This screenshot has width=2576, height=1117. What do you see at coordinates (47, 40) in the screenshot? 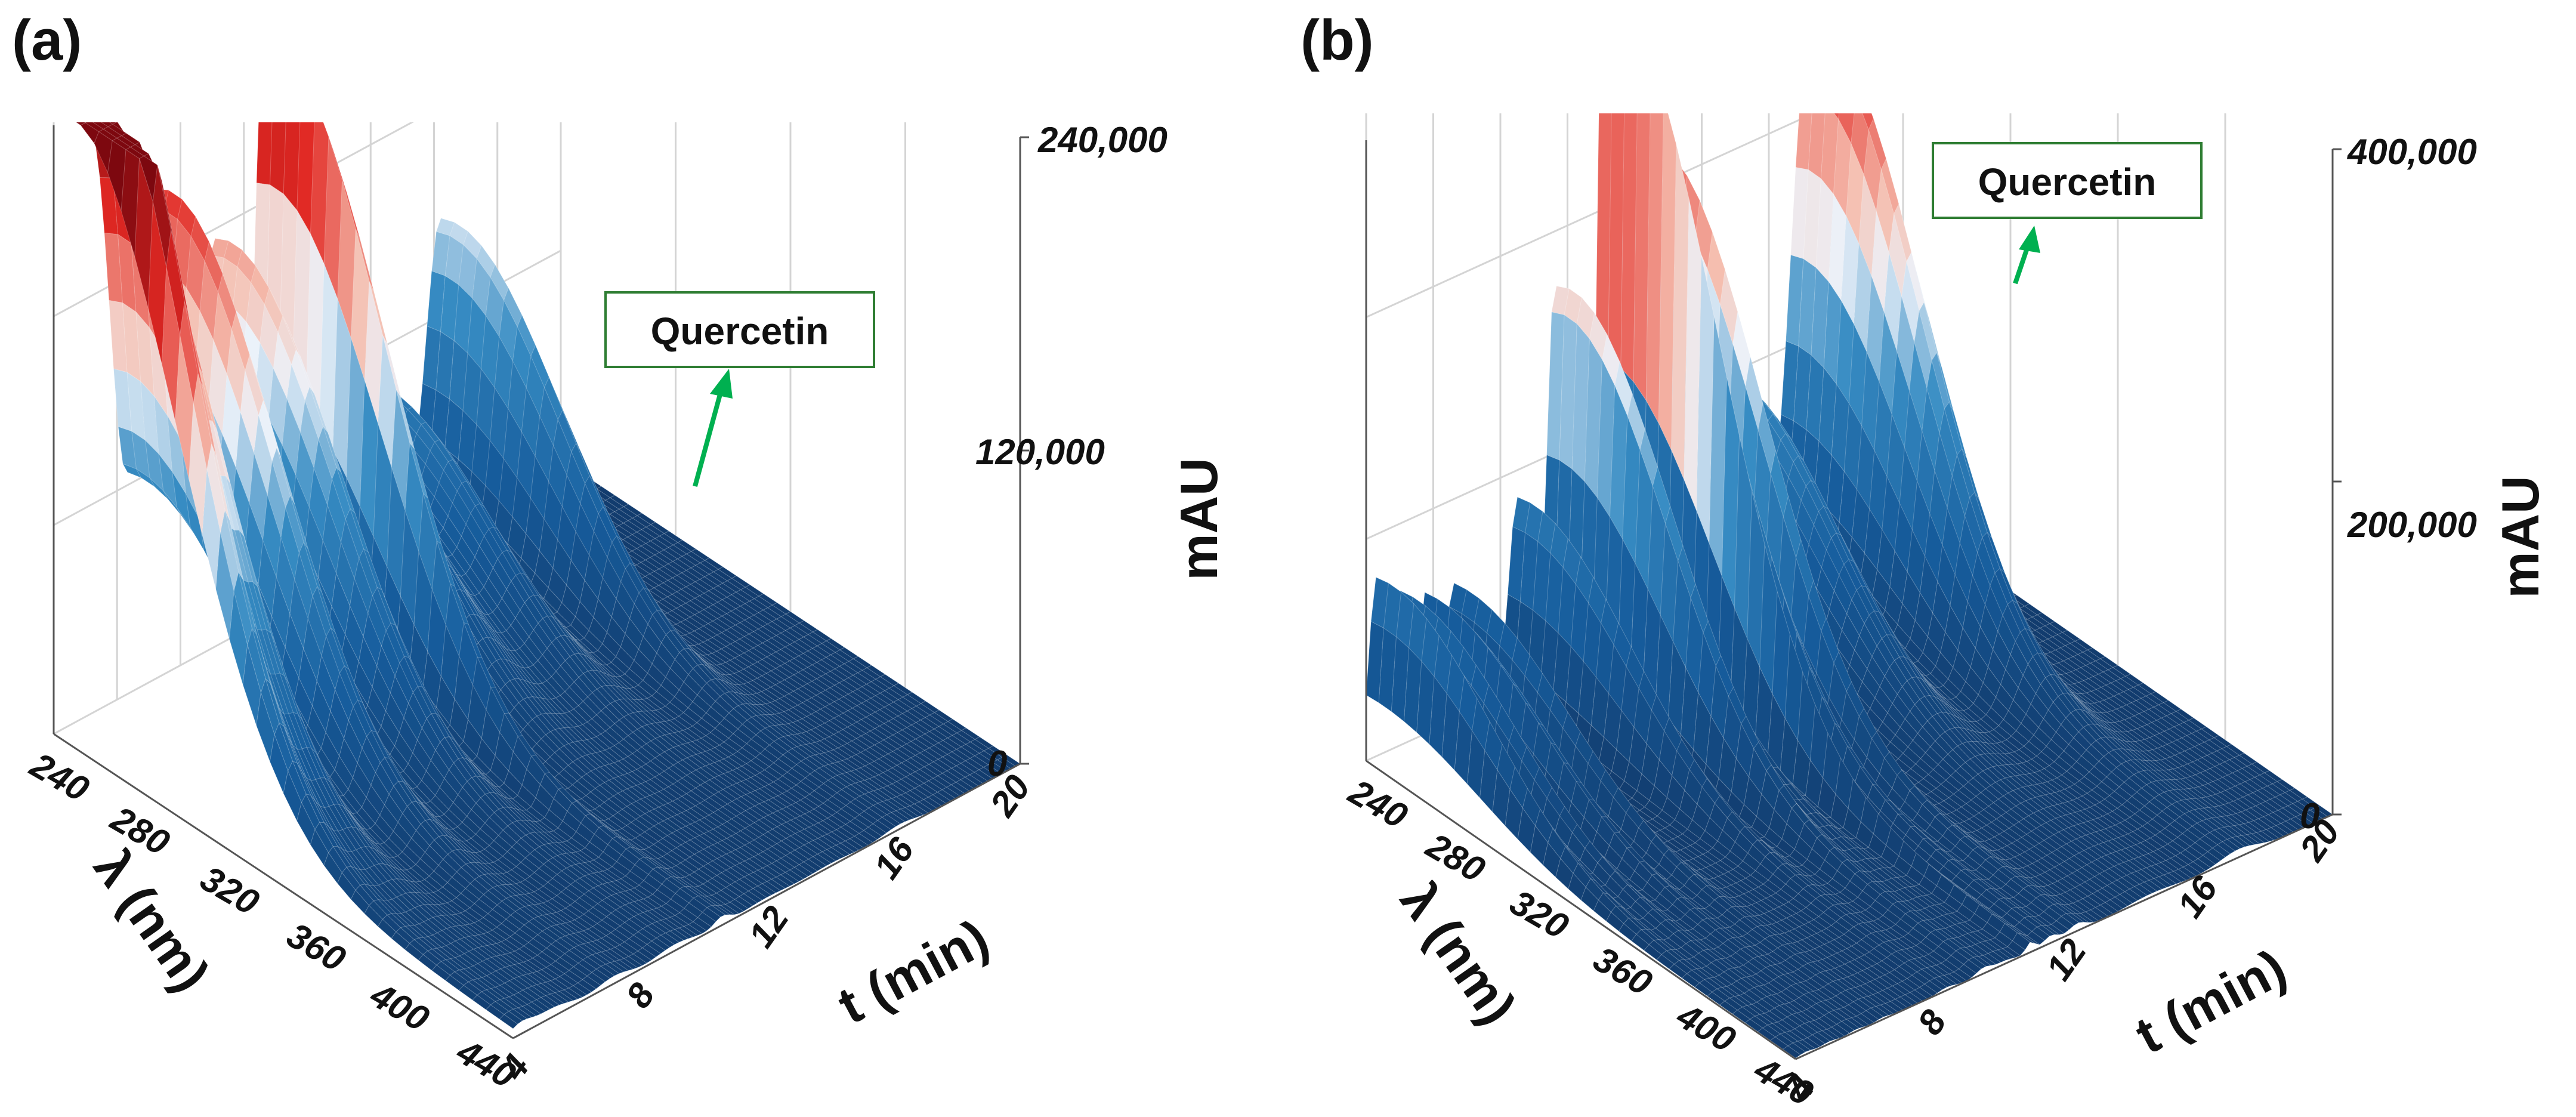
I see `panel-a-letter: (a)` at bounding box center [47, 40].